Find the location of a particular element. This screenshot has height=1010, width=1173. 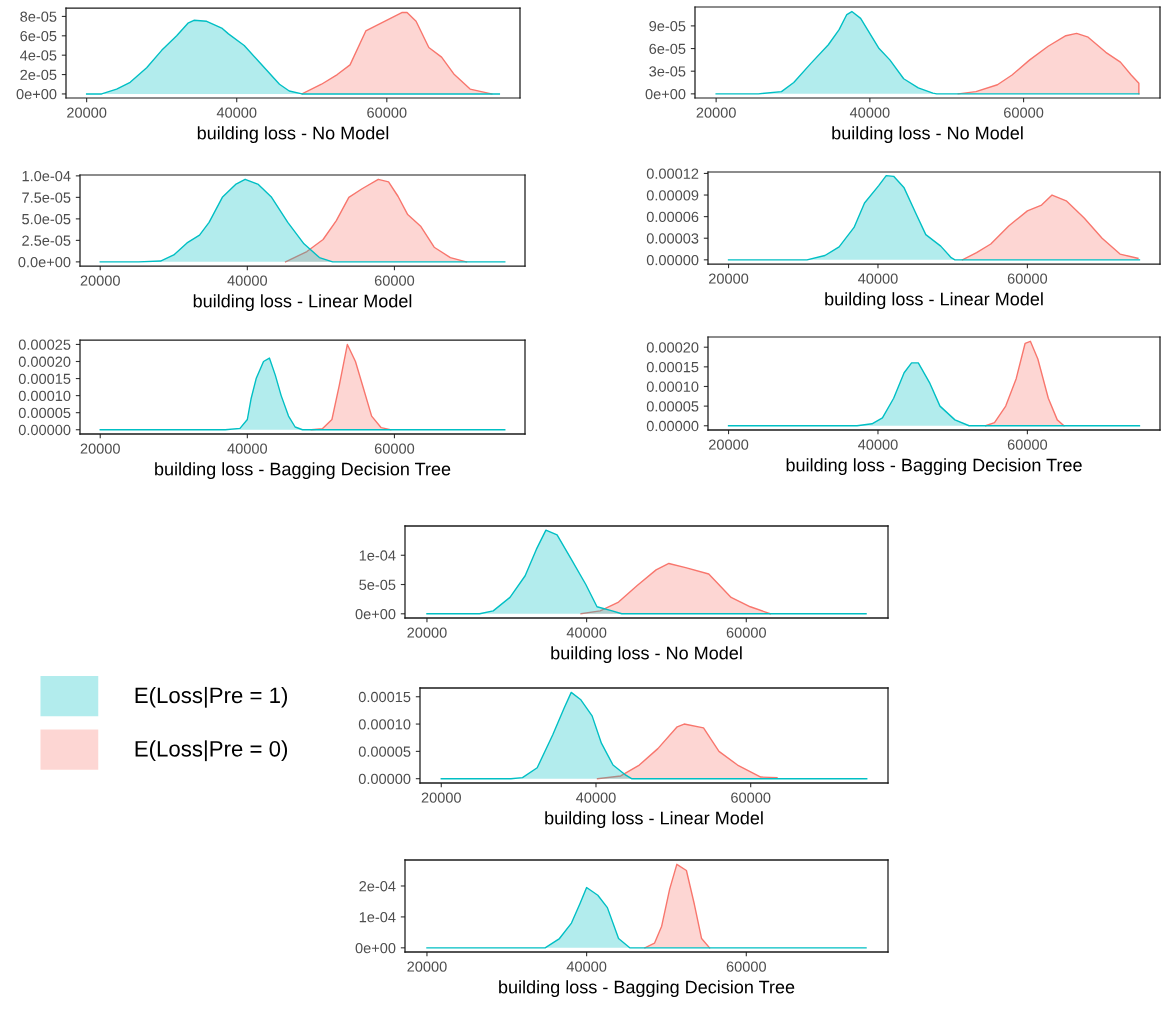

y-tick-label: 7.5e-05 is located at coordinates (46, 197).